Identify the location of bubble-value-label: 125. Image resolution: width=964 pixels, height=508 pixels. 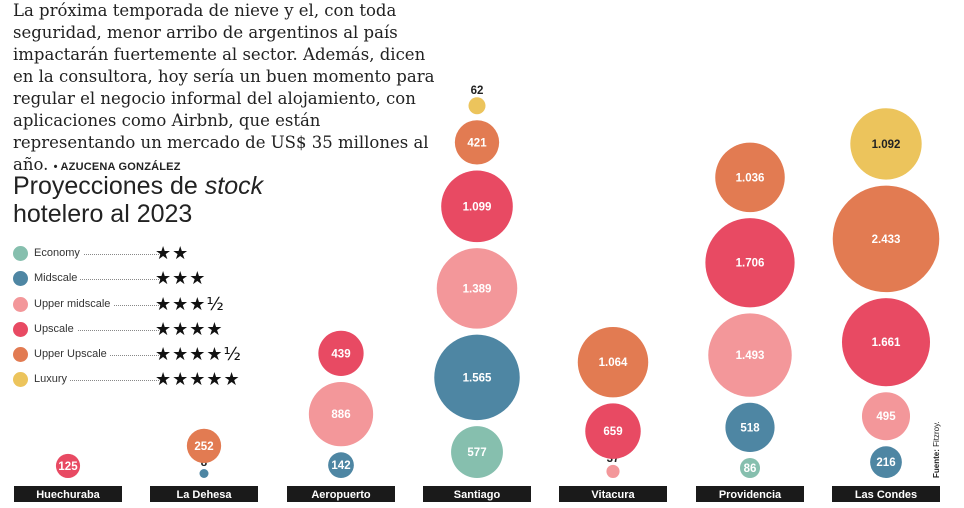
(68, 467).